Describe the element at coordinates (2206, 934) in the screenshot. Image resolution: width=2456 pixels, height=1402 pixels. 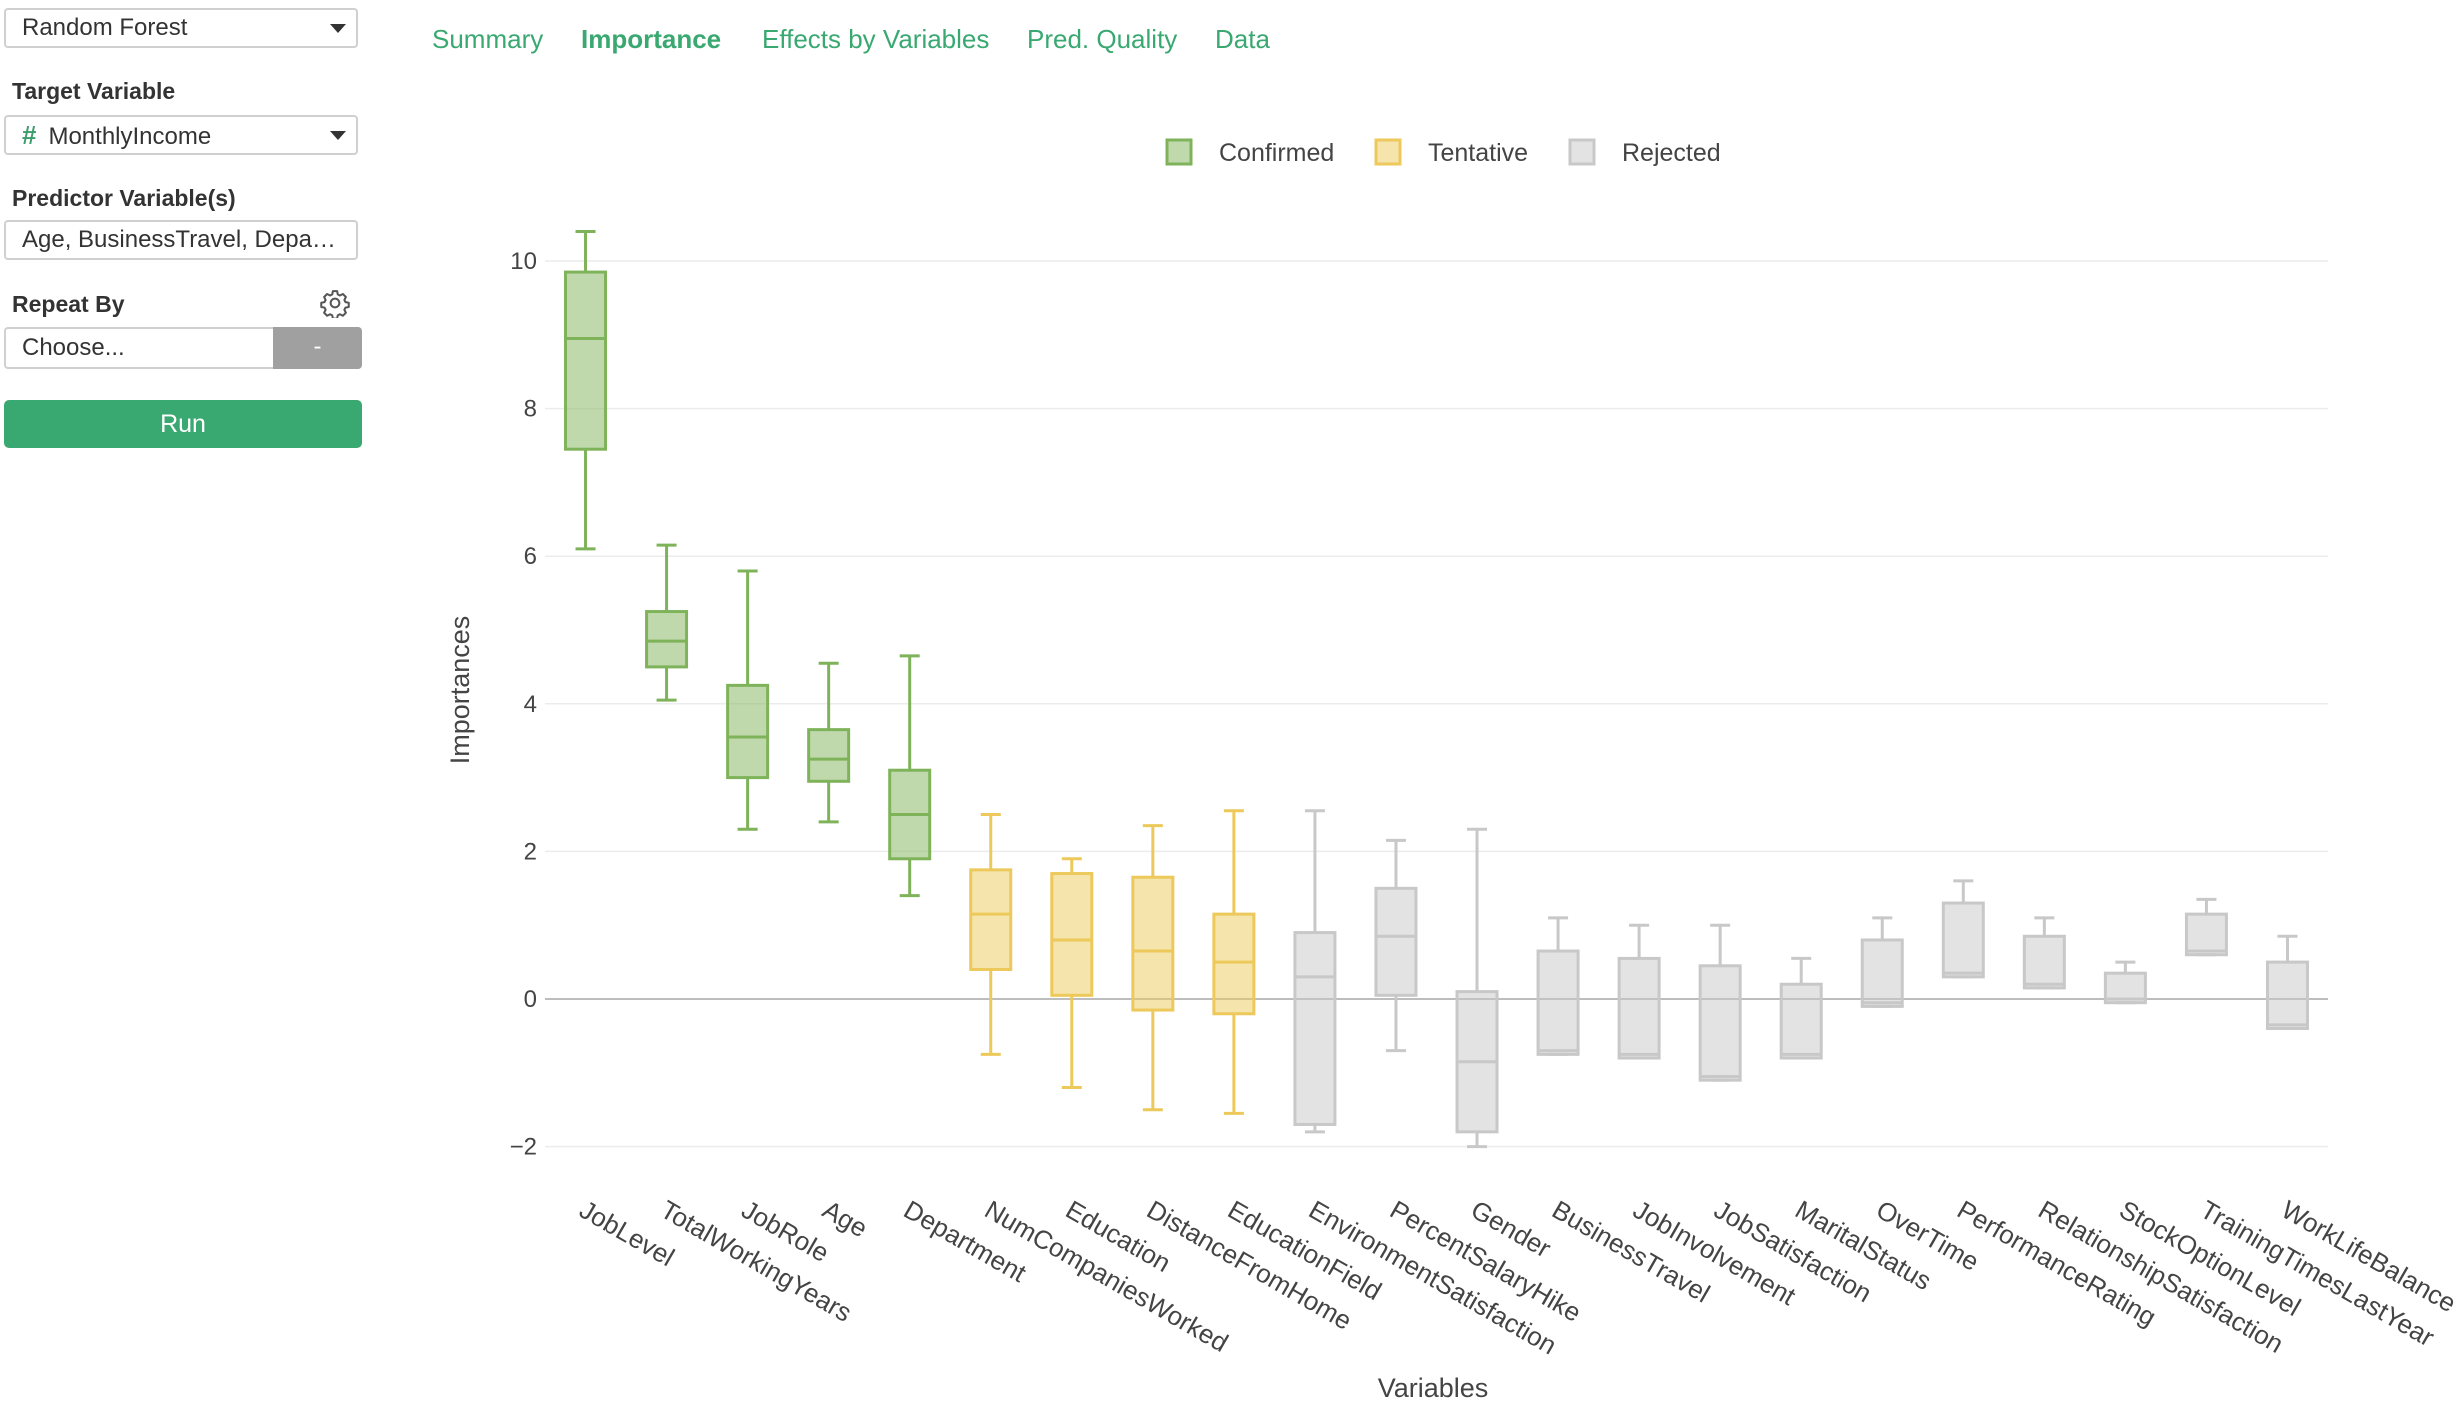
I see `box-trainingtimeslastyear` at that location.